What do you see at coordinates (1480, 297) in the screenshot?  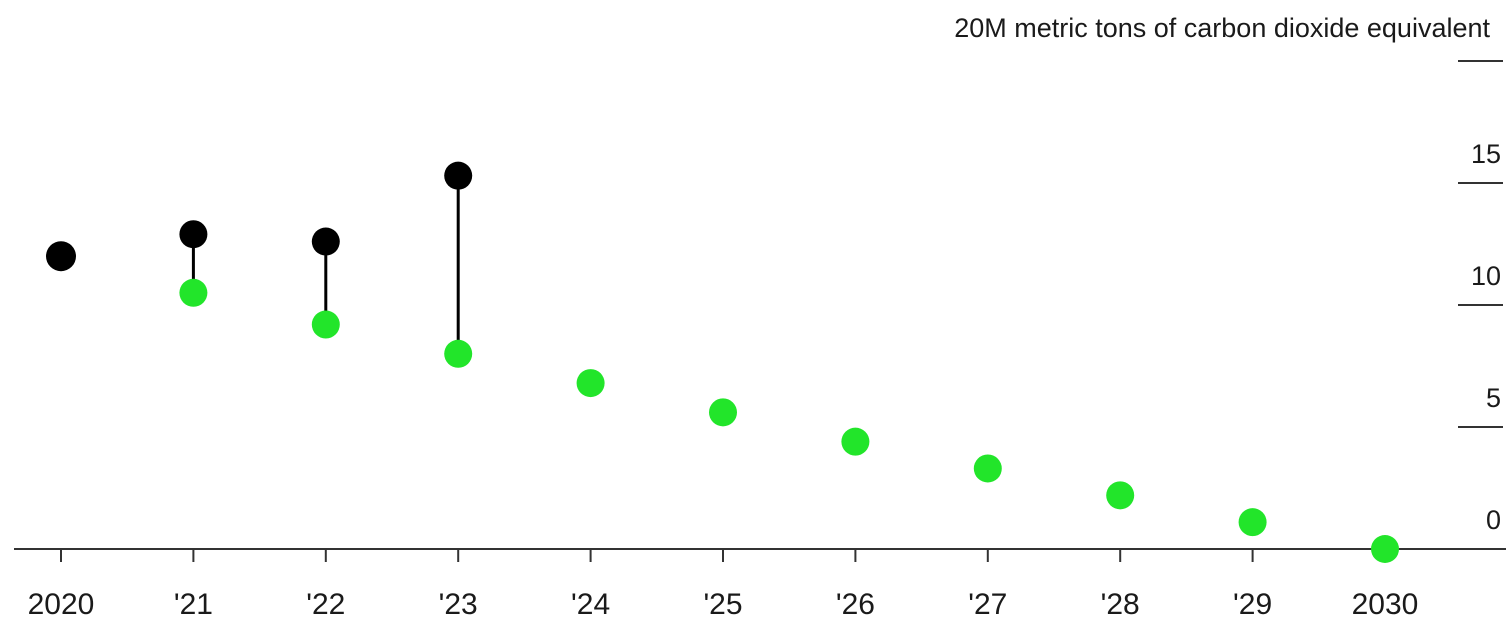 I see `y-axis: 15 10 5 0` at bounding box center [1480, 297].